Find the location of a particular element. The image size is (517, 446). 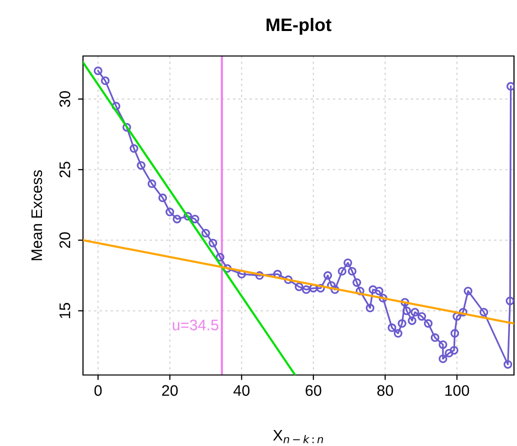

x-axis-title: X$_{n−k:n}$ is located at coordinates (298, 437).